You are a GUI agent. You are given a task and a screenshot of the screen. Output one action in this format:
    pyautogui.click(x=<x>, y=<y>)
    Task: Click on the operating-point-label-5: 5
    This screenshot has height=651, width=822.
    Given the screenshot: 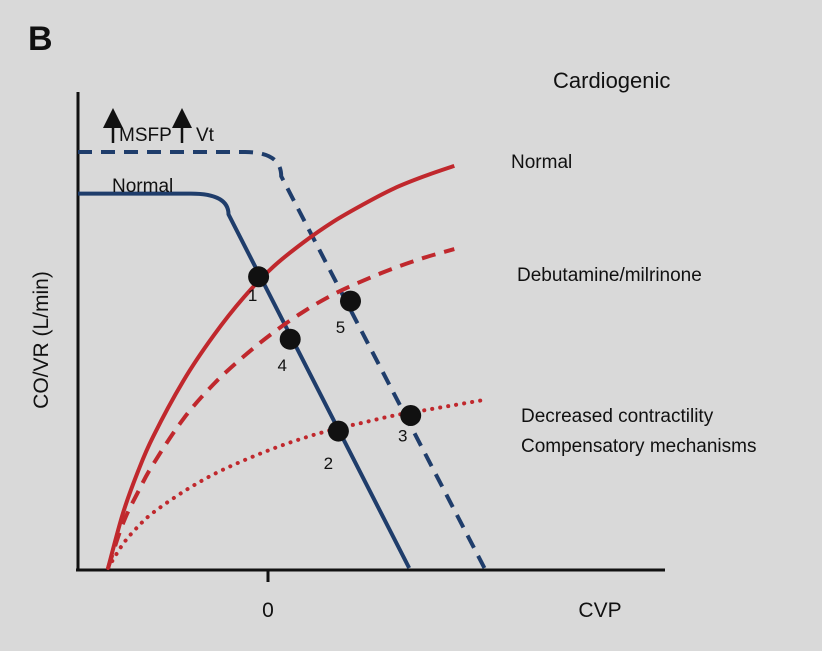 What is the action you would take?
    pyautogui.click(x=340, y=327)
    